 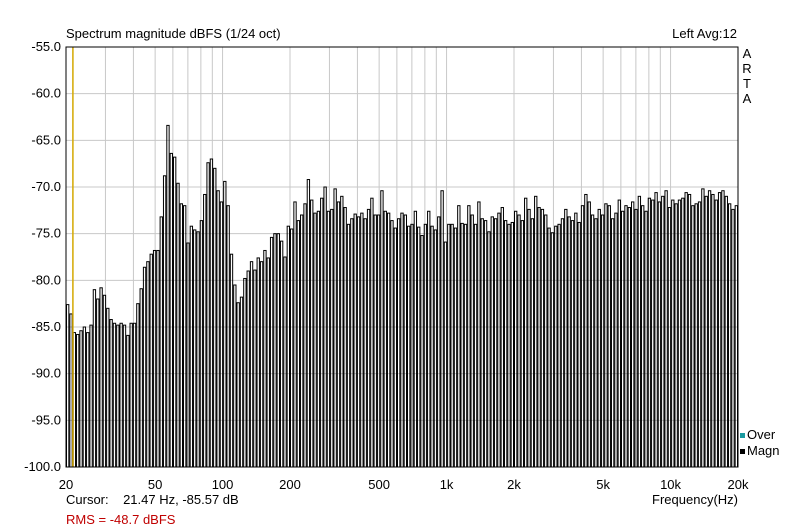 What do you see at coordinates (46, 419) in the screenshot?
I see `y-tick-label: -95.0` at bounding box center [46, 419].